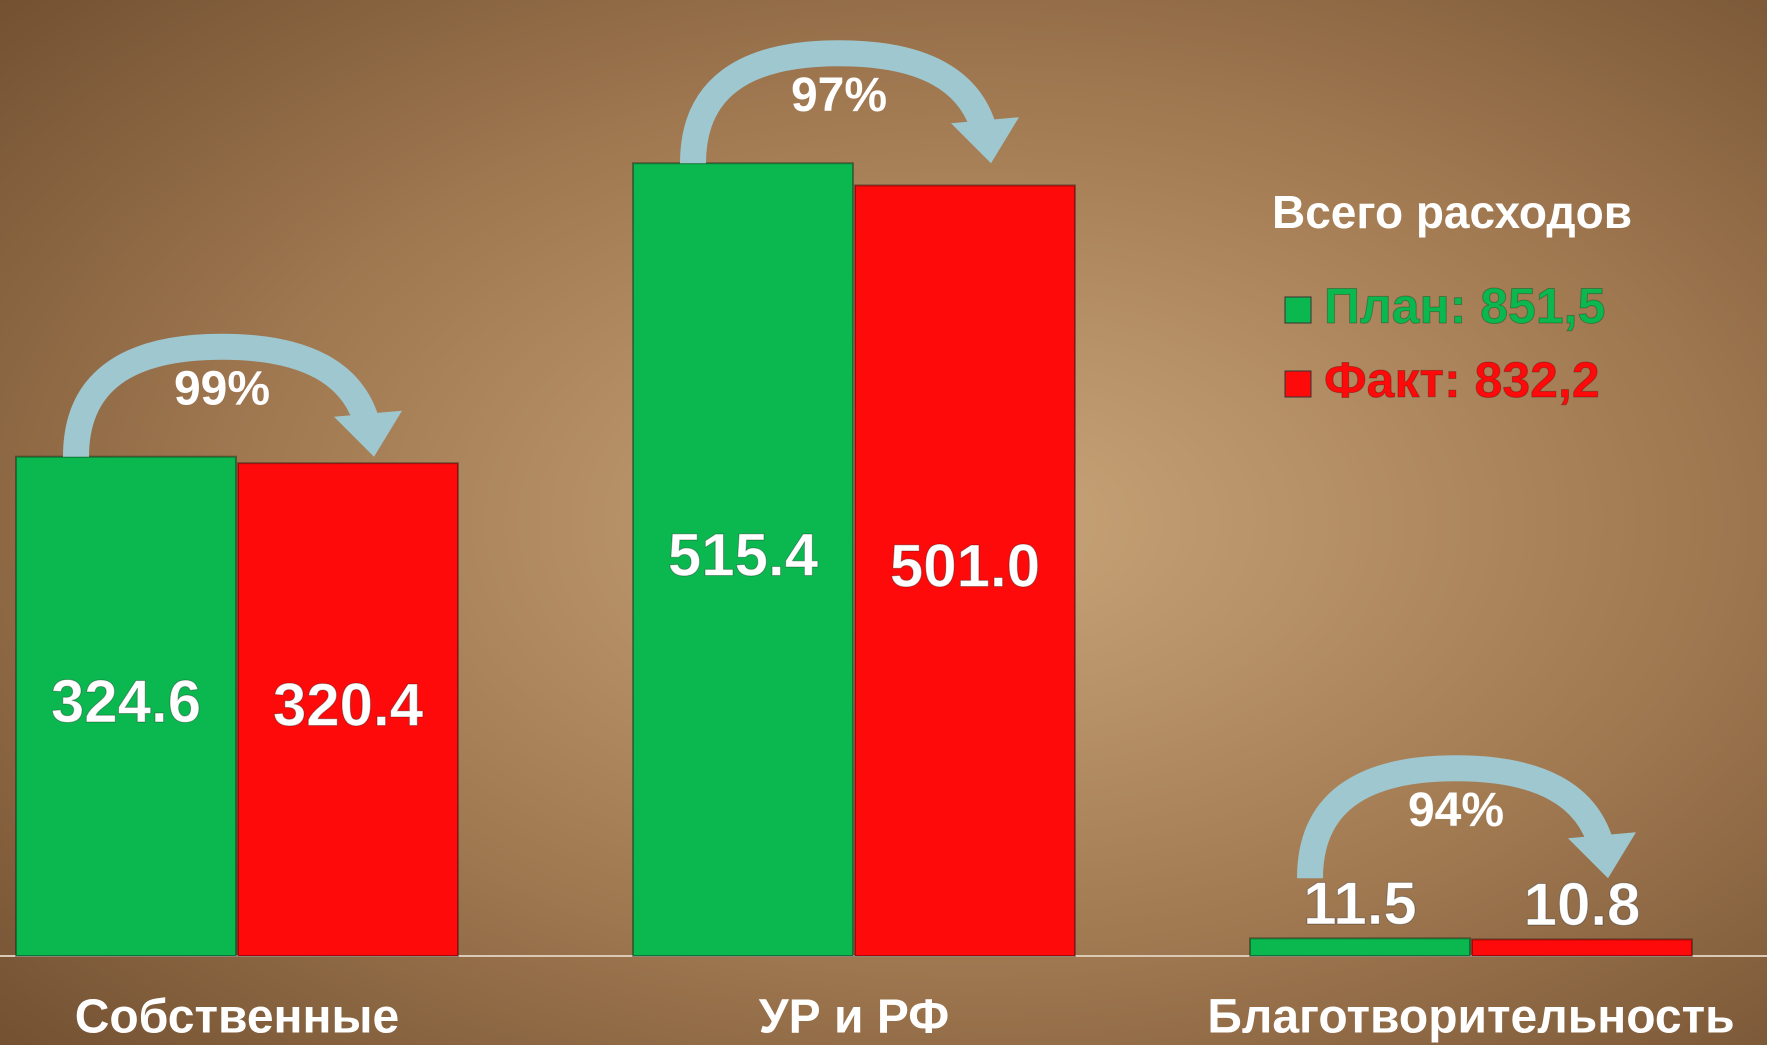  What do you see at coordinates (222, 388) in the screenshot?
I see `annotation: 99%` at bounding box center [222, 388].